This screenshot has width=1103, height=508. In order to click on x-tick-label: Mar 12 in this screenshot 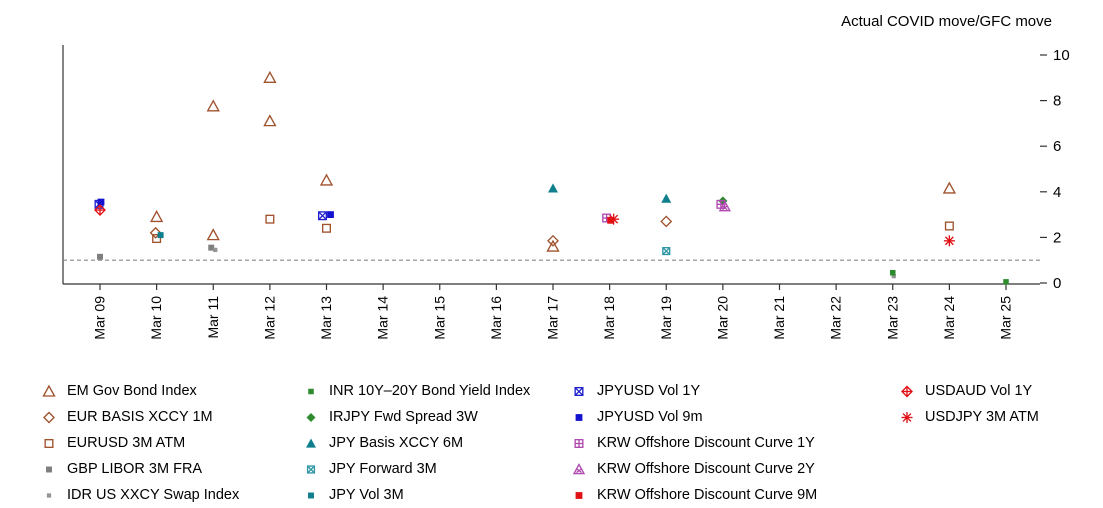, I will do `click(269, 318)`.